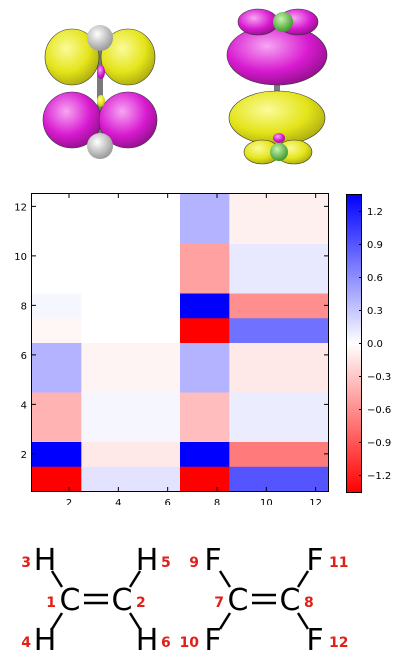 This screenshot has height=650, width=393. I want to click on colorbar-tick-label: −0.6, so click(379, 410).